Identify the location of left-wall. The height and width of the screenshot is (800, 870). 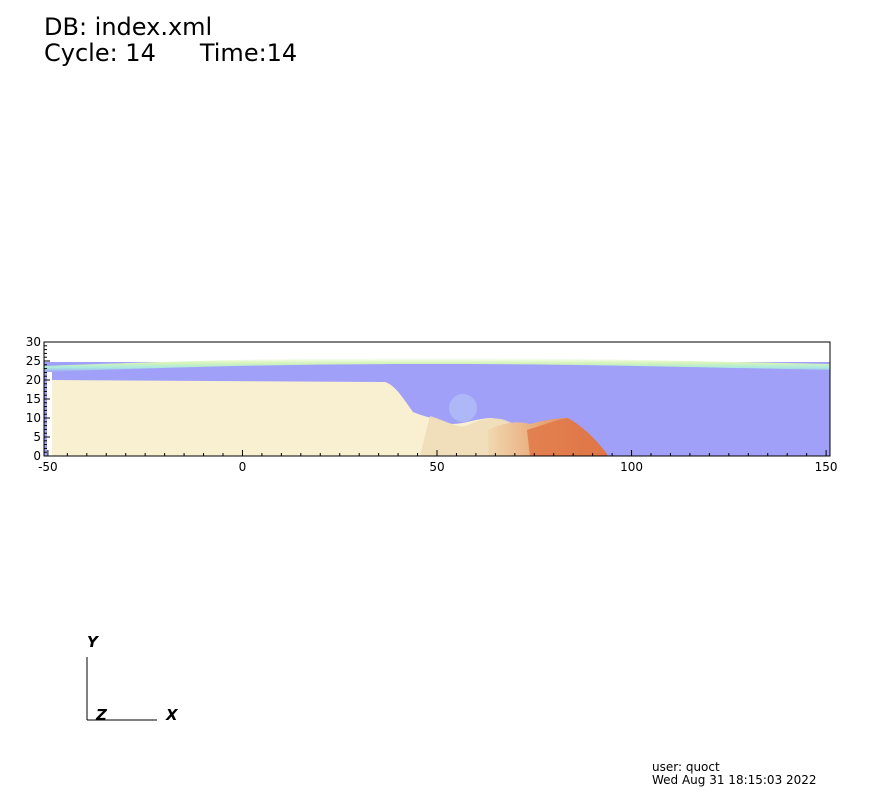
(49, 414).